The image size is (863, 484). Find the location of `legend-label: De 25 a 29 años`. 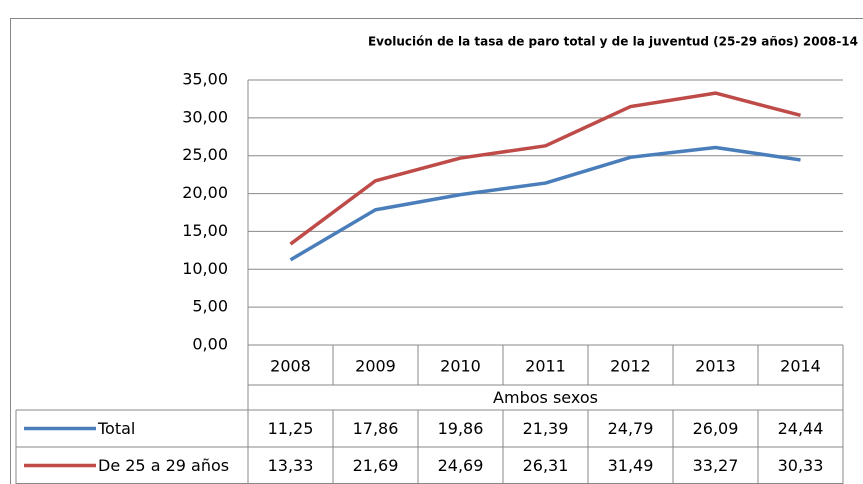

legend-label: De 25 a 29 años is located at coordinates (163, 465).